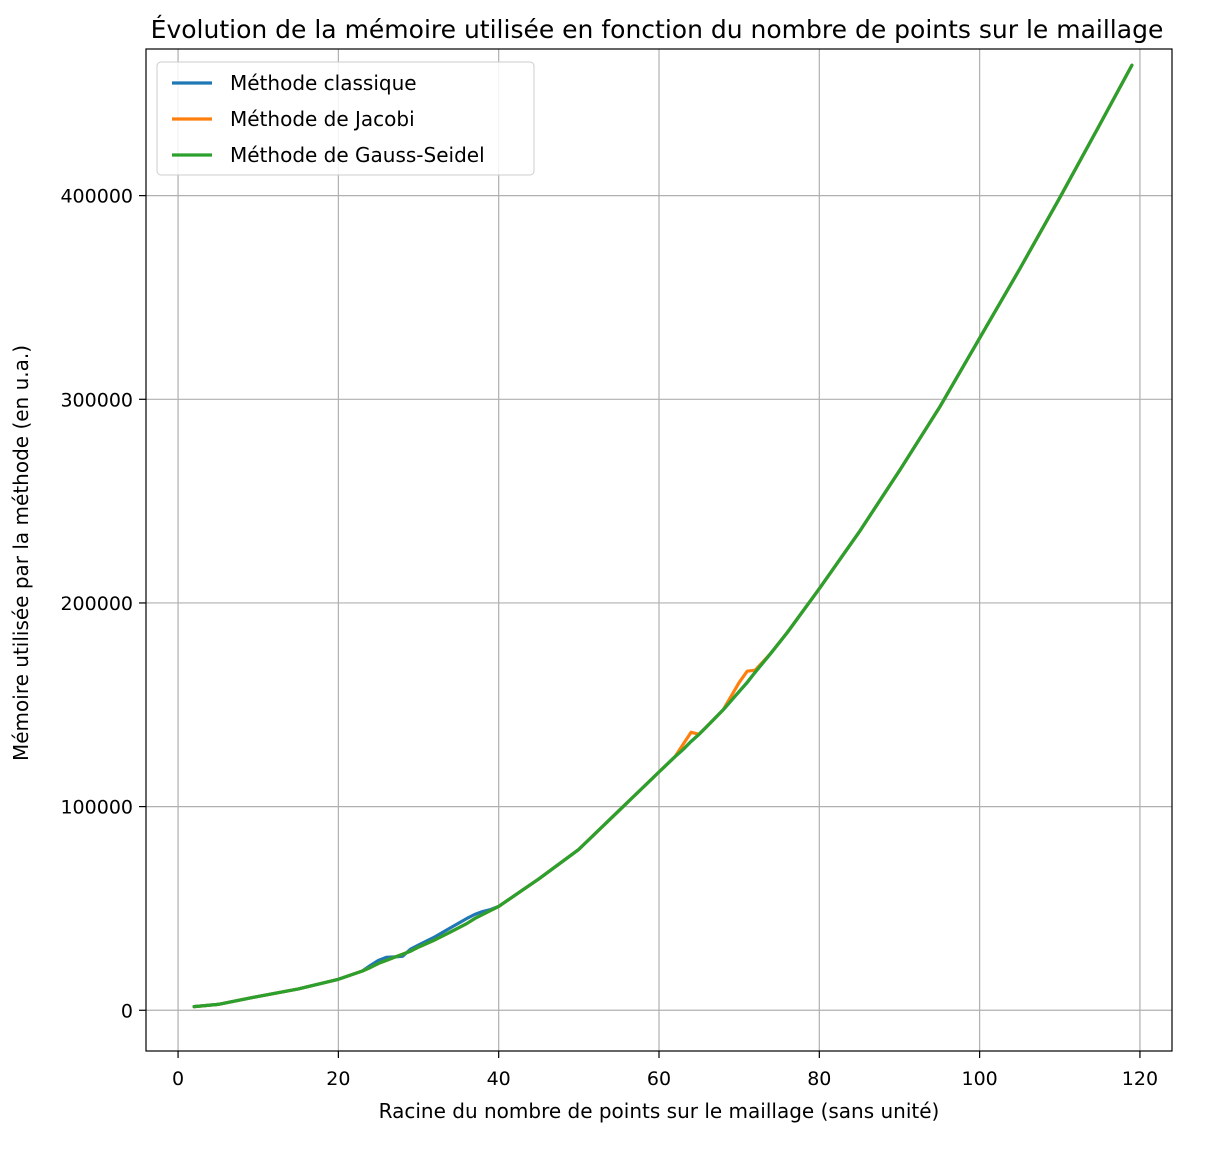 The height and width of the screenshot is (1150, 1228). What do you see at coordinates (322, 119) in the screenshot?
I see `legend-label: Méthode de Jacobi` at bounding box center [322, 119].